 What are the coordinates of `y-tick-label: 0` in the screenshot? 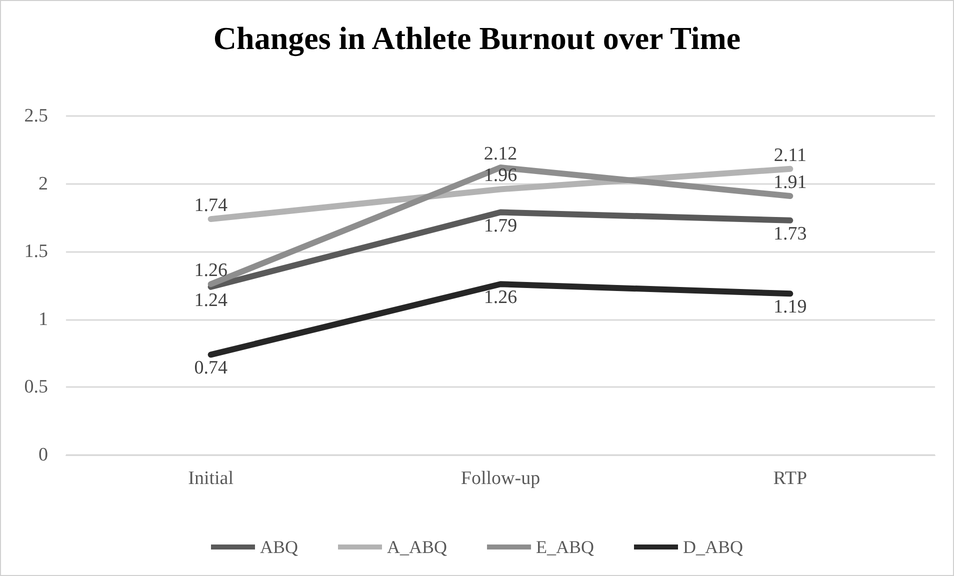 It's located at (43, 455).